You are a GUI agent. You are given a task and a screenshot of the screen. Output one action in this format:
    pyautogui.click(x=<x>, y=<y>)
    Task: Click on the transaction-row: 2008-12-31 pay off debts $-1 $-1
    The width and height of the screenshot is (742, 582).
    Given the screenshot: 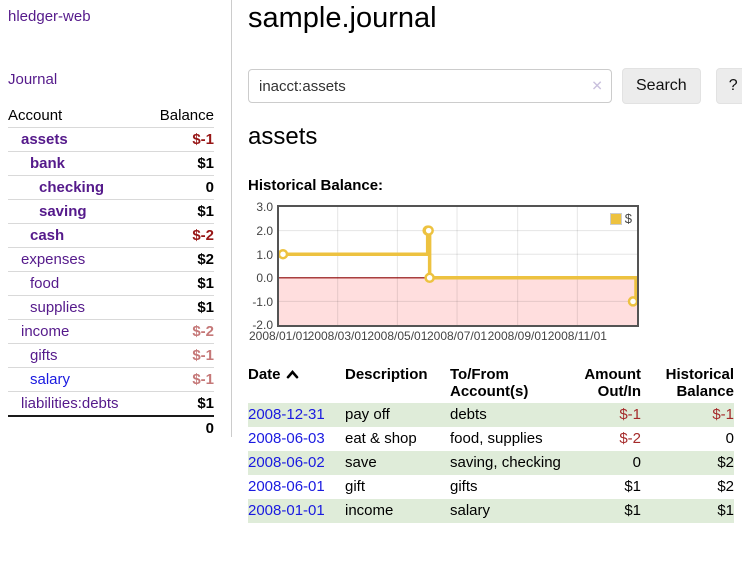 What is the action you would take?
    pyautogui.click(x=491, y=415)
    